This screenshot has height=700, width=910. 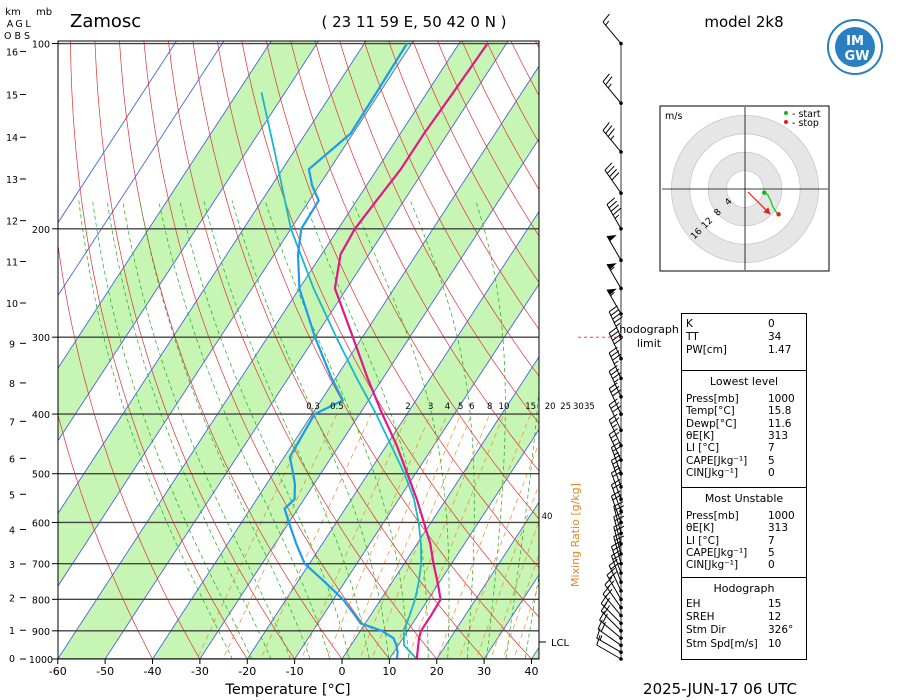 I want to click on parcel-curve, so click(x=341, y=375).